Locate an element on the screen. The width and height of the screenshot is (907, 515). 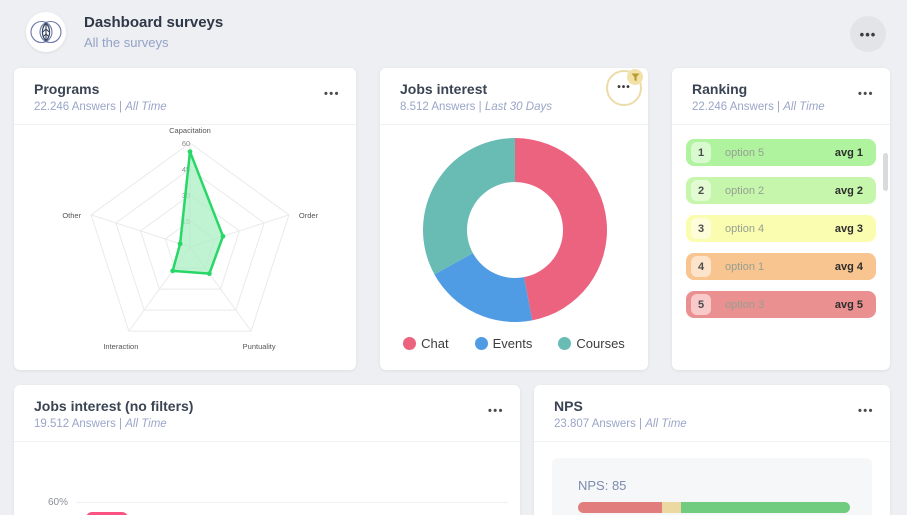
rank-avg-value: avg 2 is located at coordinates (848, 190).